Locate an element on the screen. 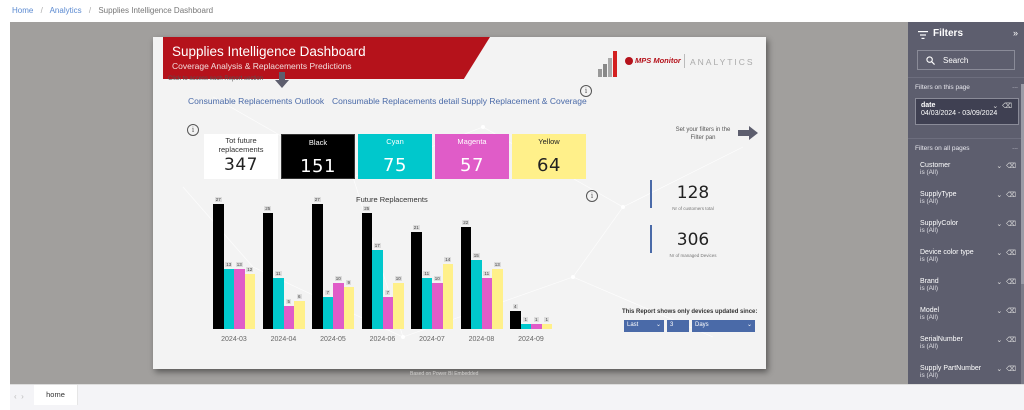 This screenshot has width=1024, height=410. since-unit-select: Days ⌄ is located at coordinates (723, 326).